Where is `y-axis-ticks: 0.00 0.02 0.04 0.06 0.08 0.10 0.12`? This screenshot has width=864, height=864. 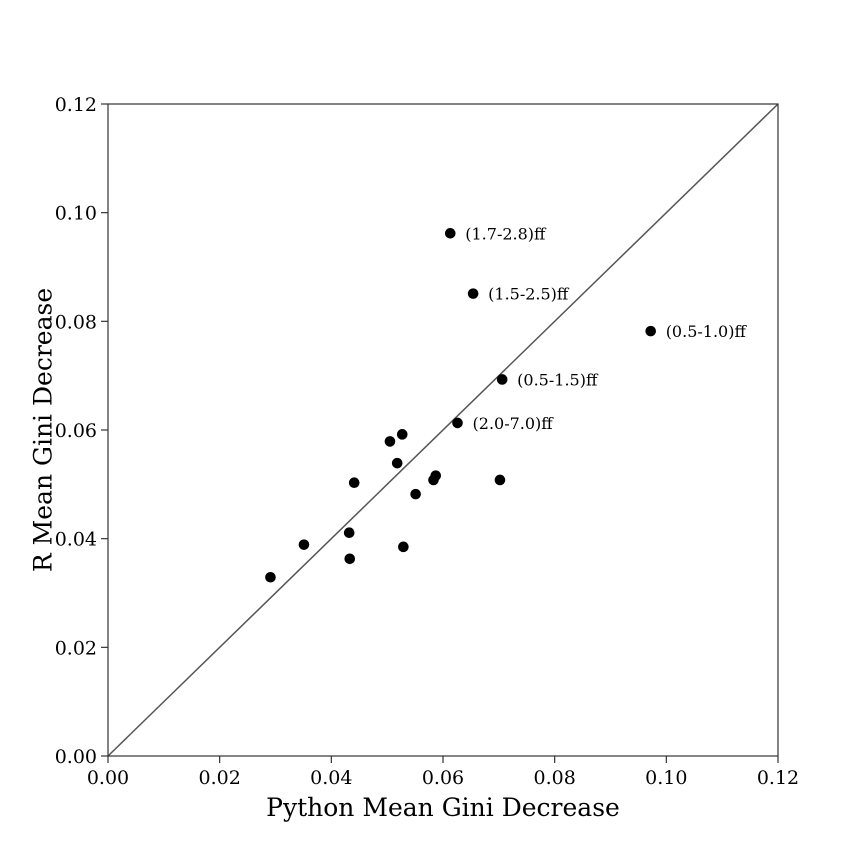 y-axis-ticks: 0.00 0.02 0.04 0.06 0.08 0.10 0.12 is located at coordinates (81, 431).